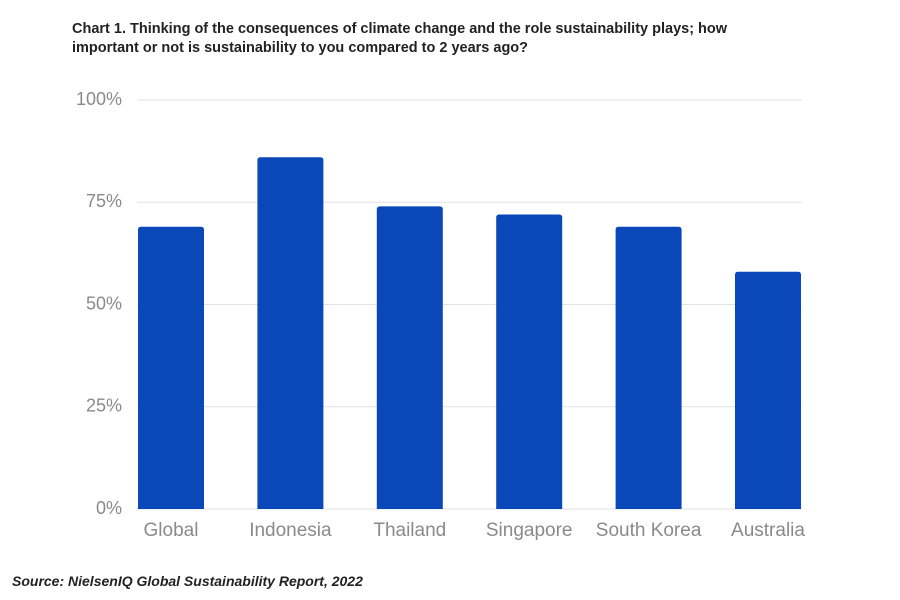  I want to click on y-tick-label: 25%, so click(104, 406).